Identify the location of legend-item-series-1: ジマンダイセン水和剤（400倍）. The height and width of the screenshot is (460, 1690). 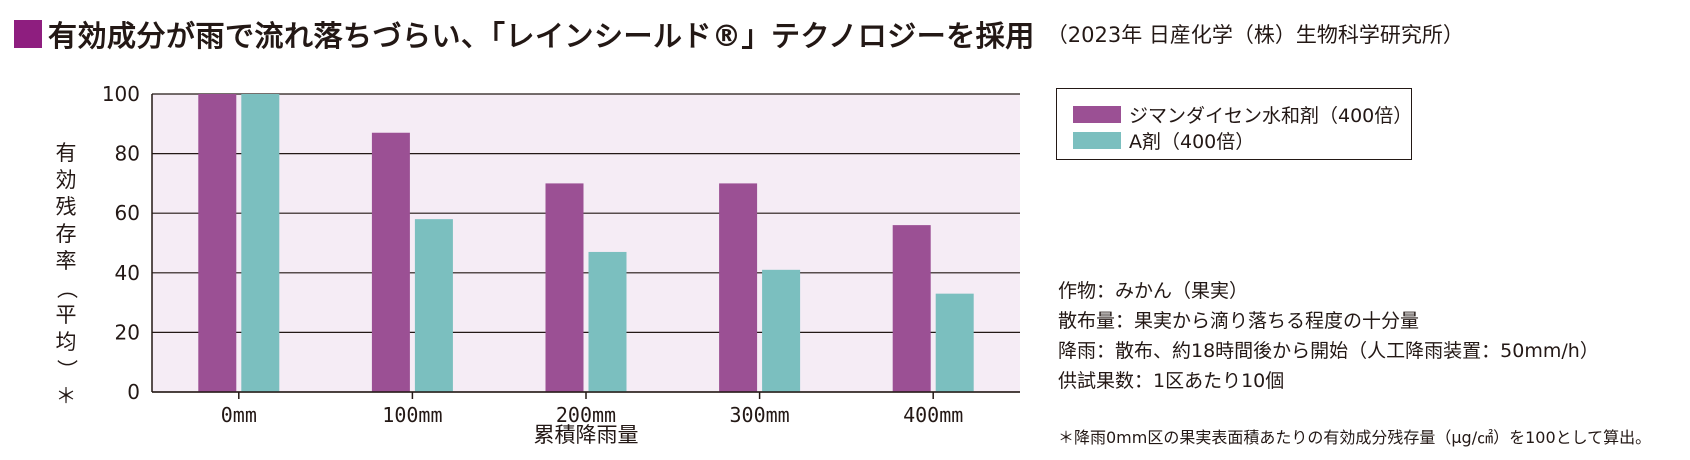
(1243, 115).